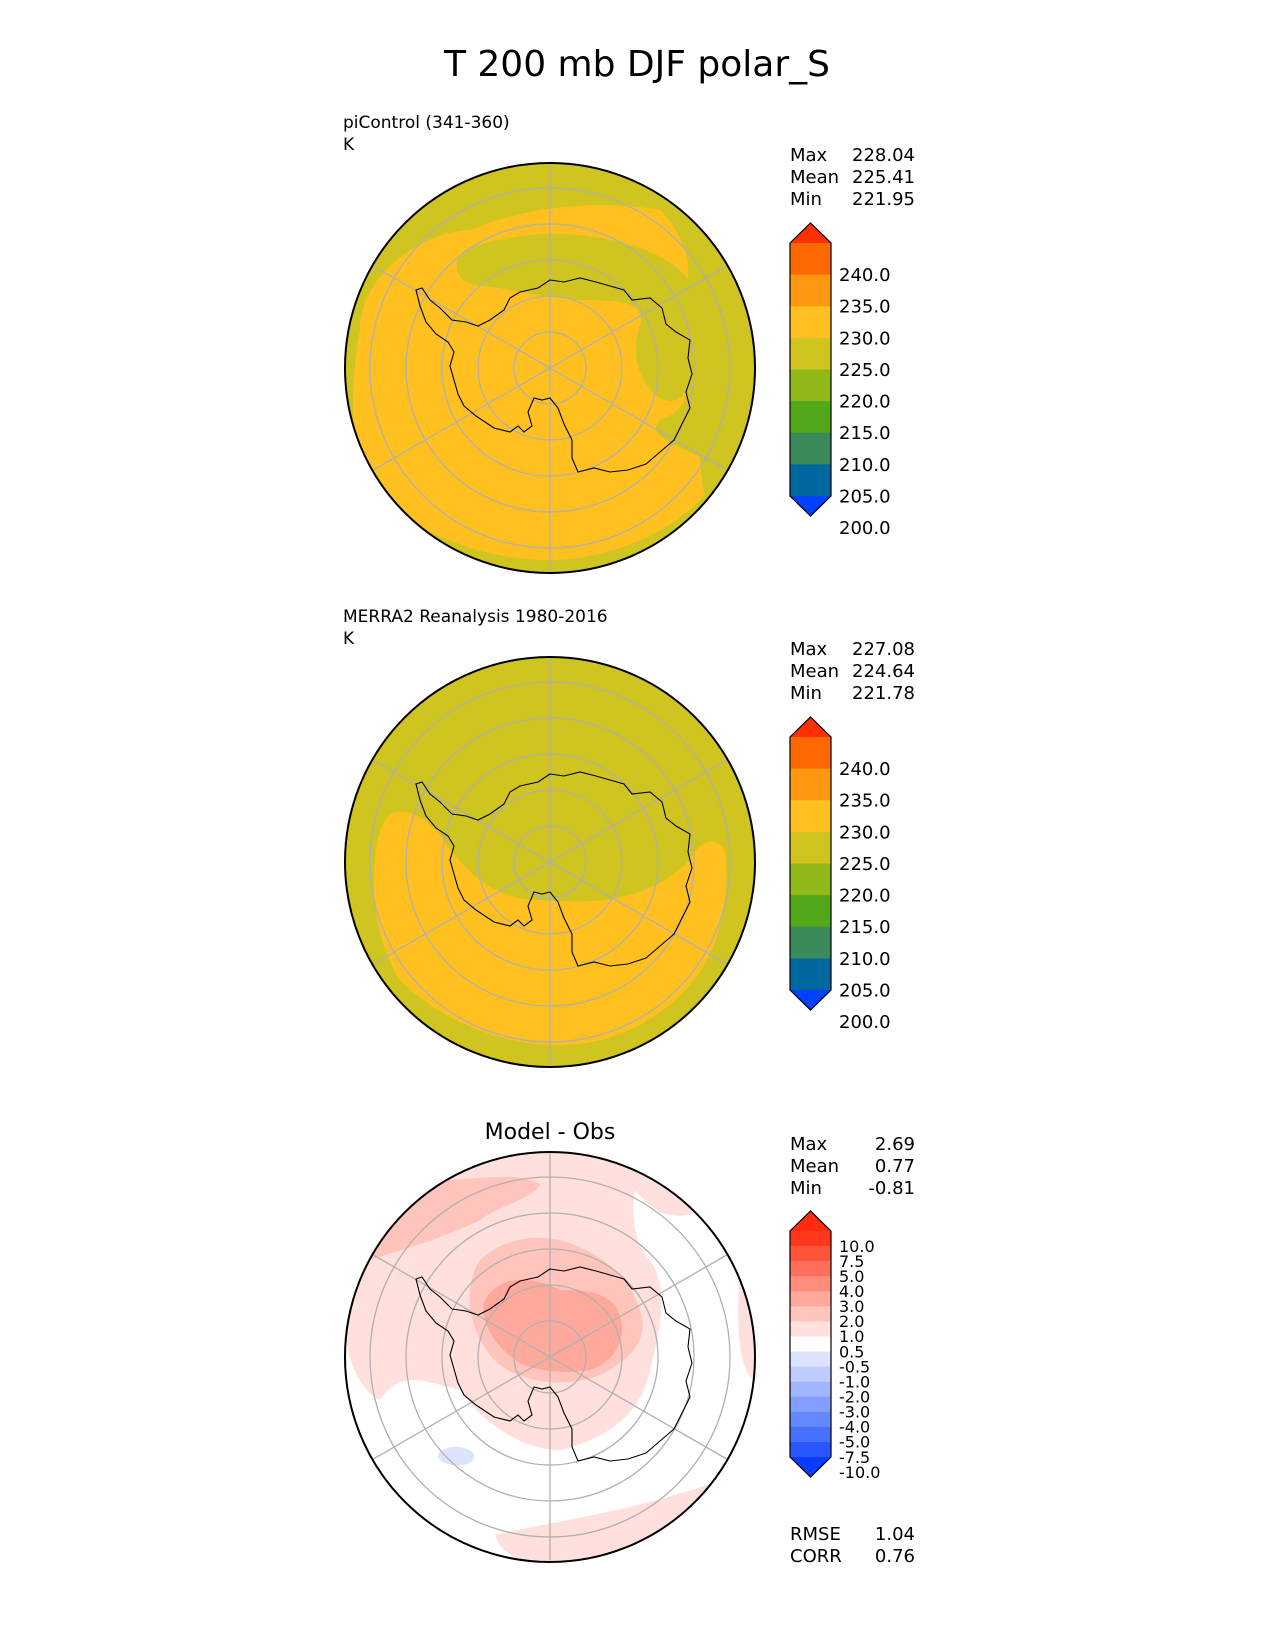  What do you see at coordinates (815, 1534) in the screenshot?
I see `rmse-label: RMSE` at bounding box center [815, 1534].